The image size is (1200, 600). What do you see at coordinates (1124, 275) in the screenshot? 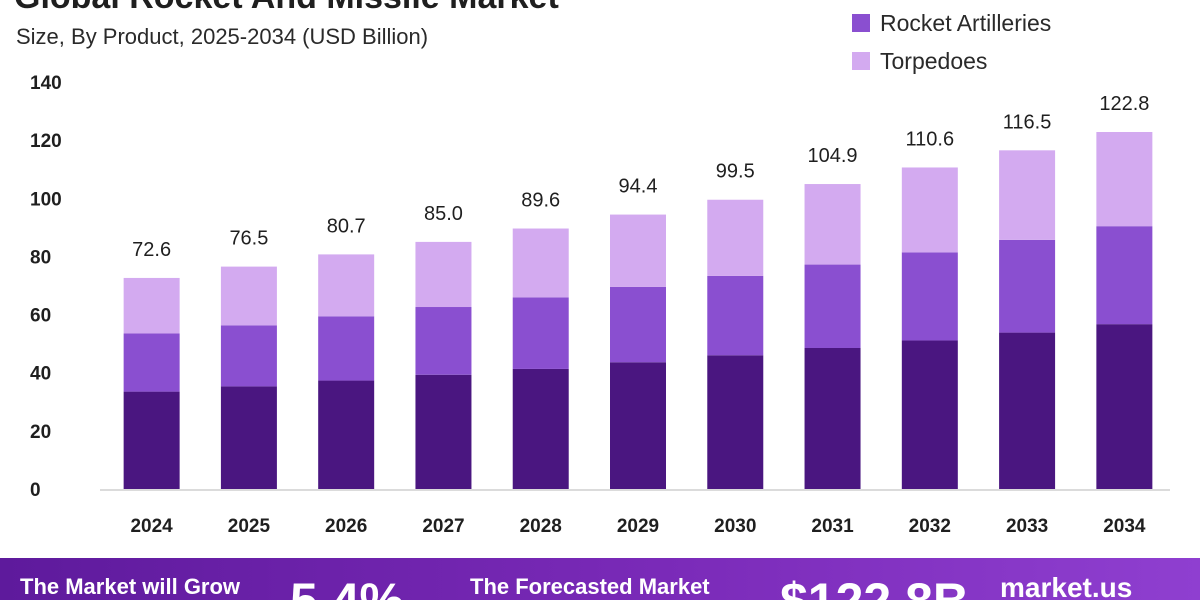
I see `bar-segment-2-2034` at bounding box center [1124, 275].